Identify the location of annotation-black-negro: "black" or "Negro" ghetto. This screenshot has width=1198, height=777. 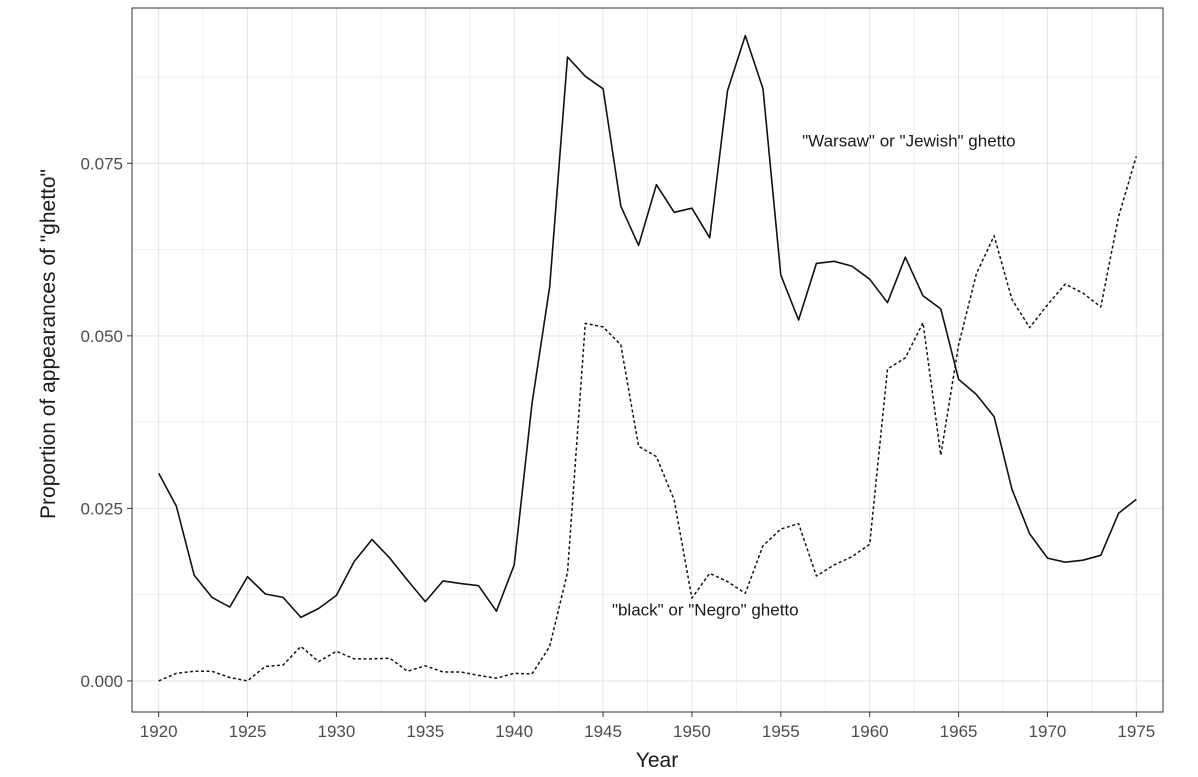
(705, 609).